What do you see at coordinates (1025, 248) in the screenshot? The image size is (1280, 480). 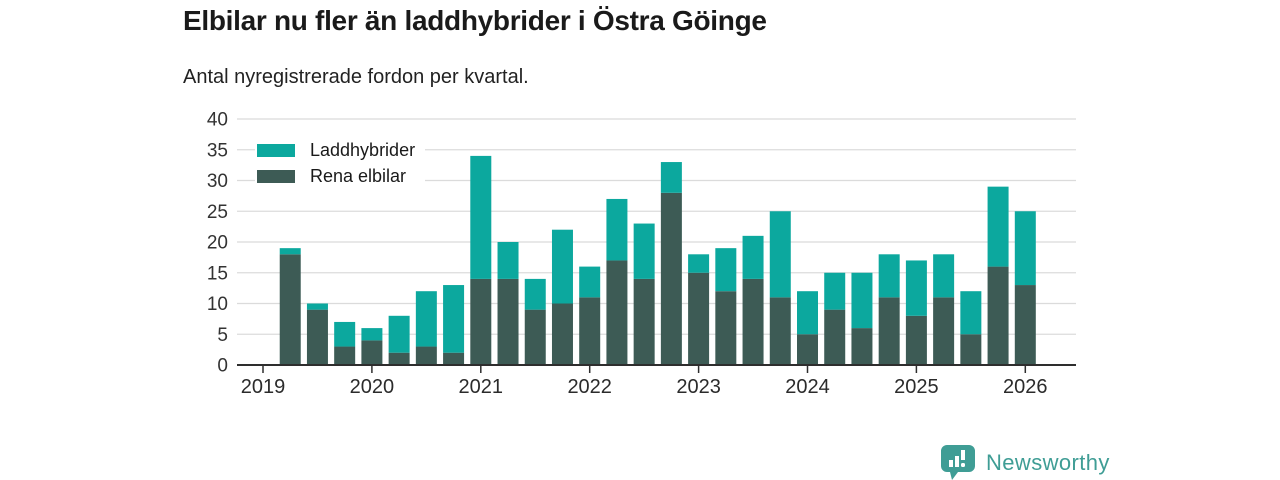 I see `bar-2026-Q1-laddhybrider` at bounding box center [1025, 248].